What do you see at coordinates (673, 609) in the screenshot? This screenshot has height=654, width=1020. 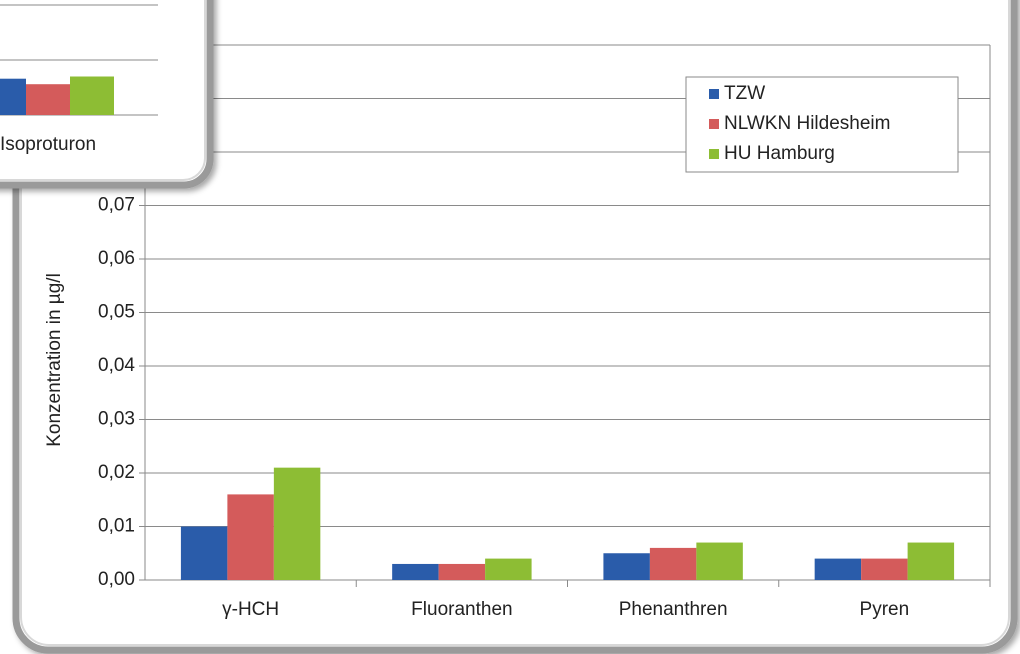 I see `x-tick-label: Phenanthren` at bounding box center [673, 609].